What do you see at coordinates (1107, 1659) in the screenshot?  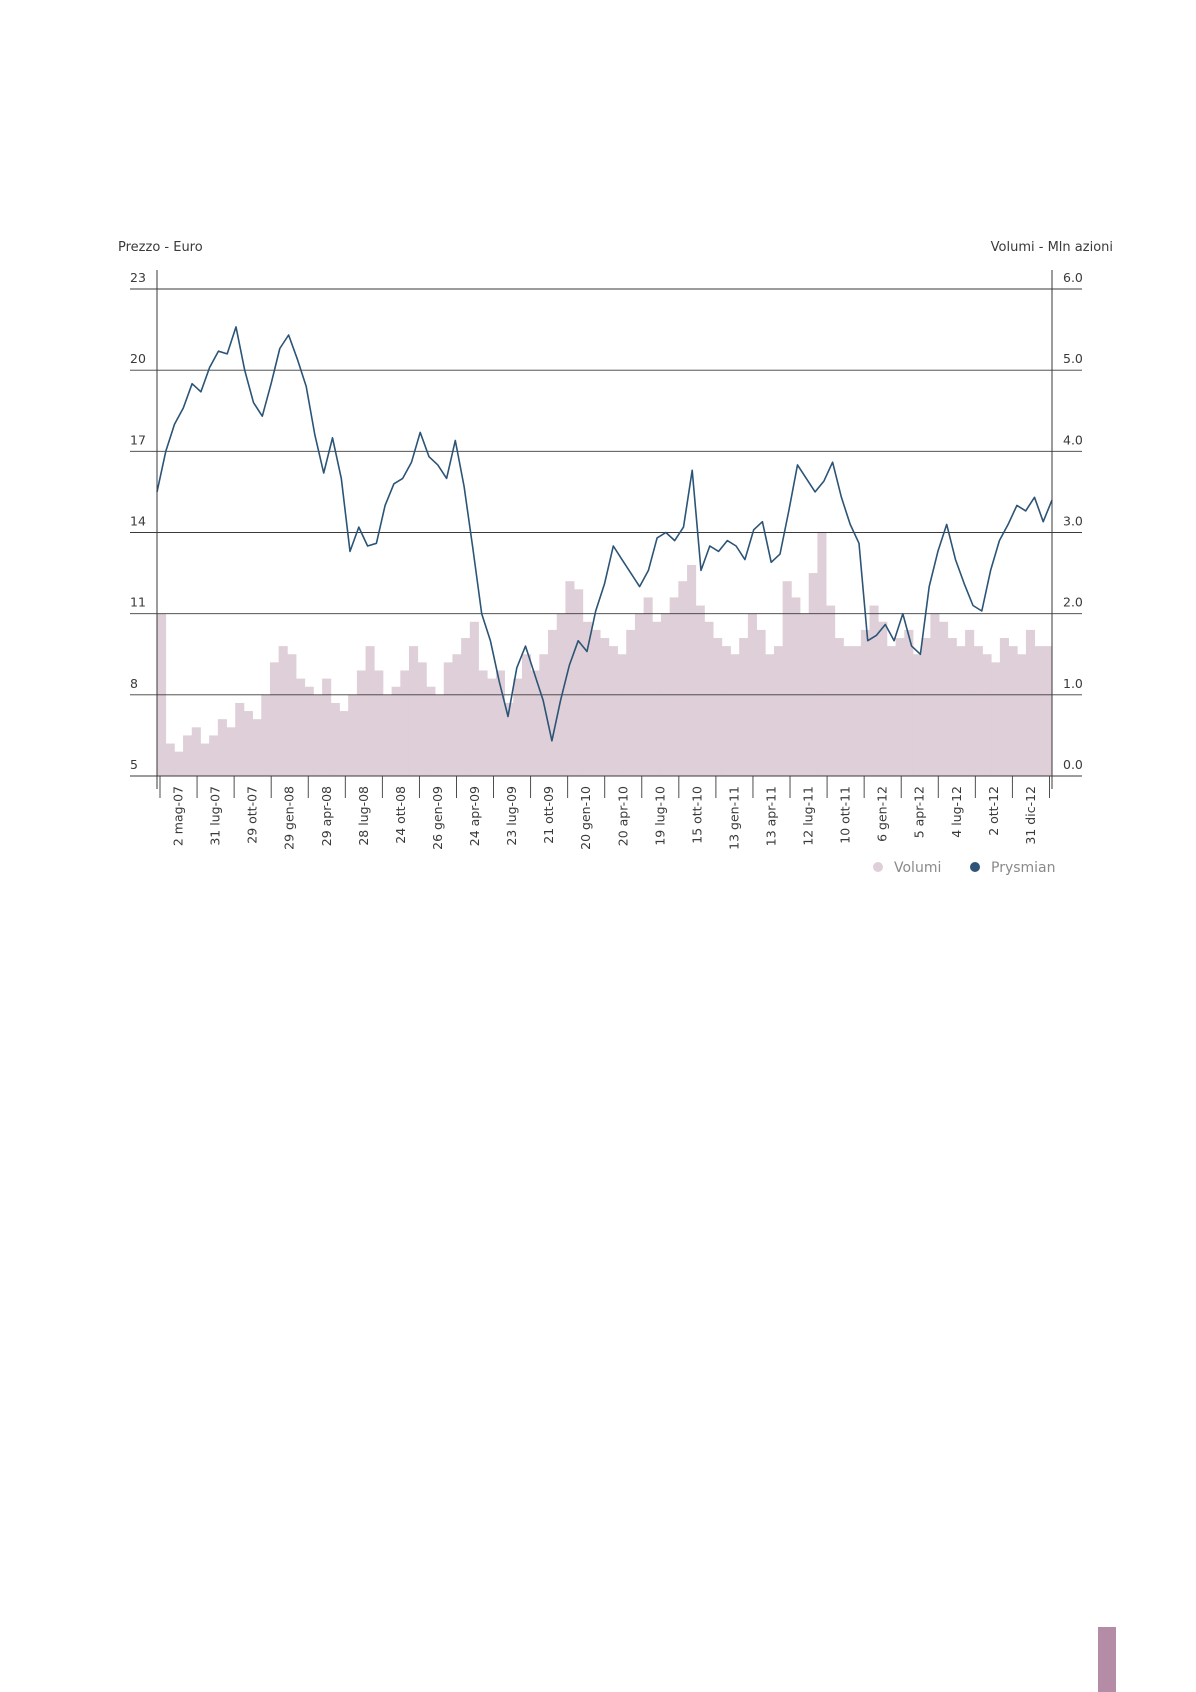 I see `page-tab-marker` at bounding box center [1107, 1659].